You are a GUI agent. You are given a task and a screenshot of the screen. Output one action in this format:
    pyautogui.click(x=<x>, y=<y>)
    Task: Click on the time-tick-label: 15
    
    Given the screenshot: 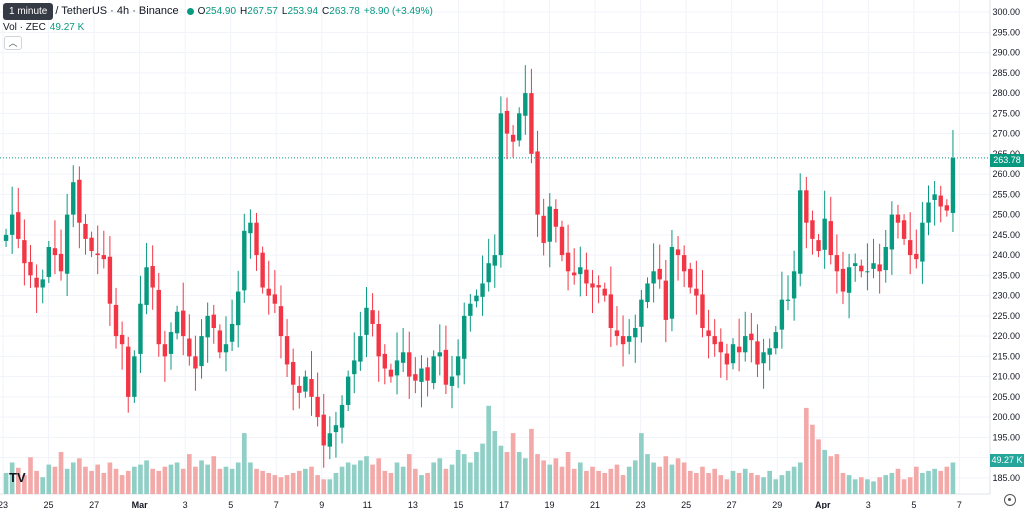 What is the action you would take?
    pyautogui.click(x=458, y=504)
    